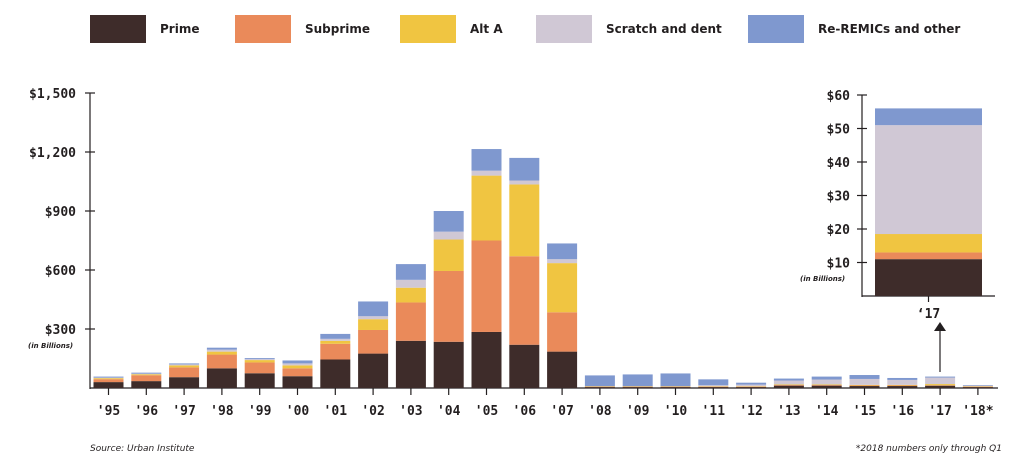 This screenshot has width=1024, height=467. Describe the element at coordinates (263, 29) in the screenshot. I see `legend-swatch-subprime` at that location.